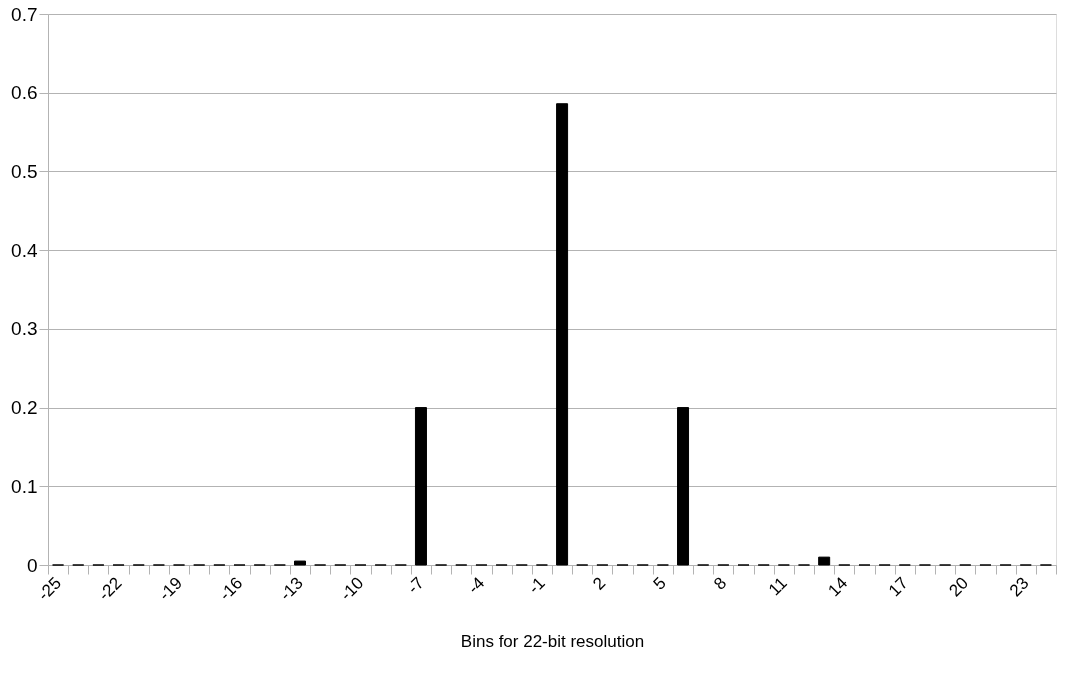  What do you see at coordinates (24, 93) in the screenshot?
I see `y-tick-label: 0.6` at bounding box center [24, 93].